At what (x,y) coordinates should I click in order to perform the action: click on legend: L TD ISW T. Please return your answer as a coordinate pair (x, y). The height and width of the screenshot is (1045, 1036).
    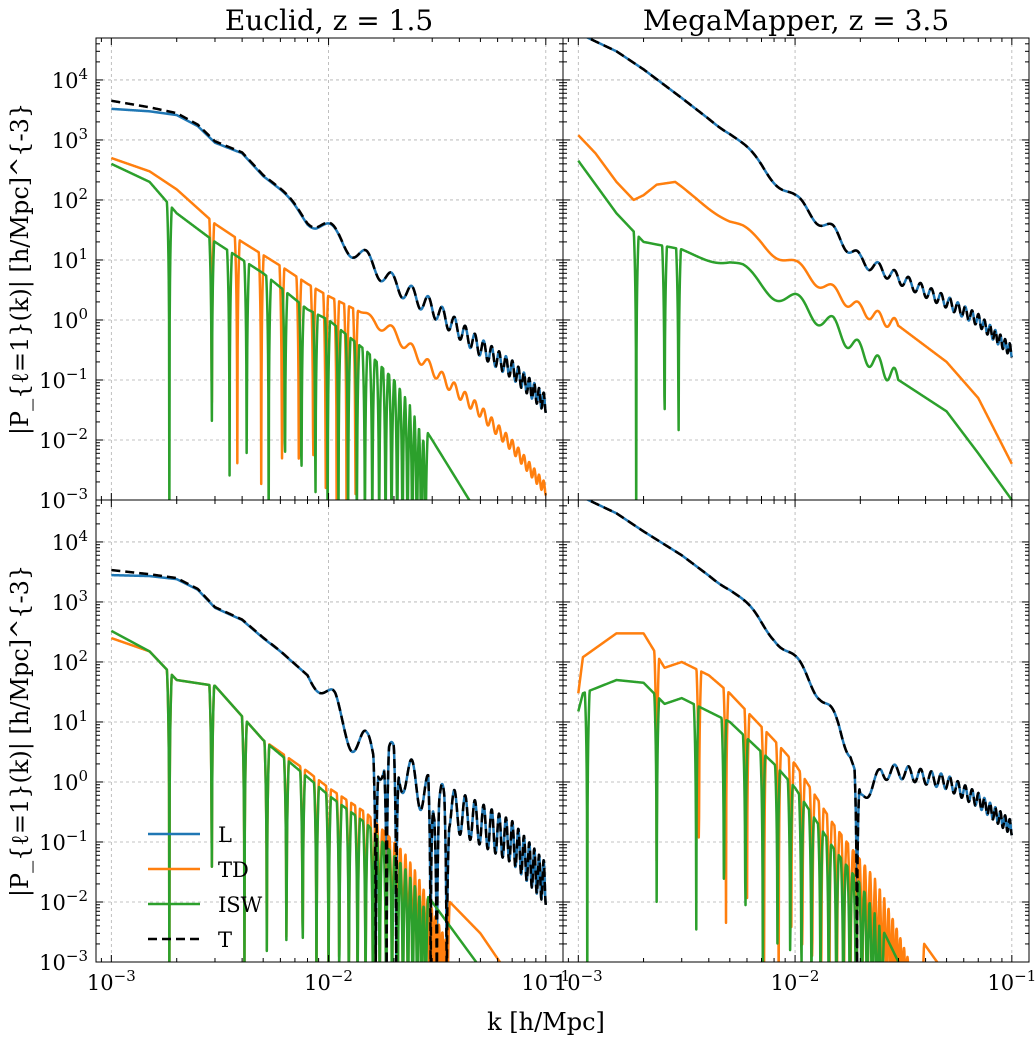
    Looking at the image, I should click on (205, 887).